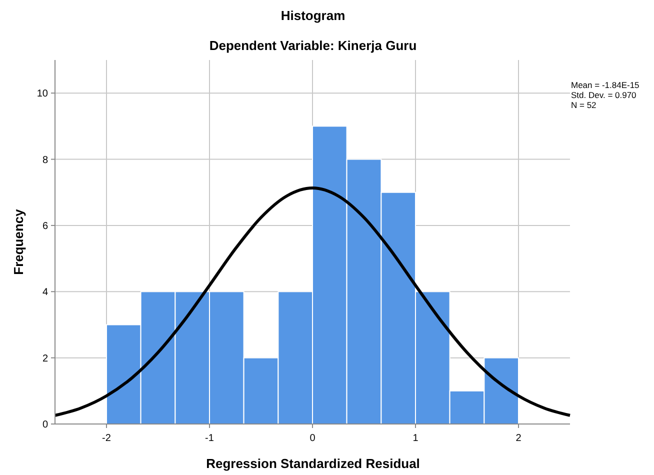 The image size is (654, 475). Describe the element at coordinates (519, 438) in the screenshot. I see `x-tick-label: 2` at that location.